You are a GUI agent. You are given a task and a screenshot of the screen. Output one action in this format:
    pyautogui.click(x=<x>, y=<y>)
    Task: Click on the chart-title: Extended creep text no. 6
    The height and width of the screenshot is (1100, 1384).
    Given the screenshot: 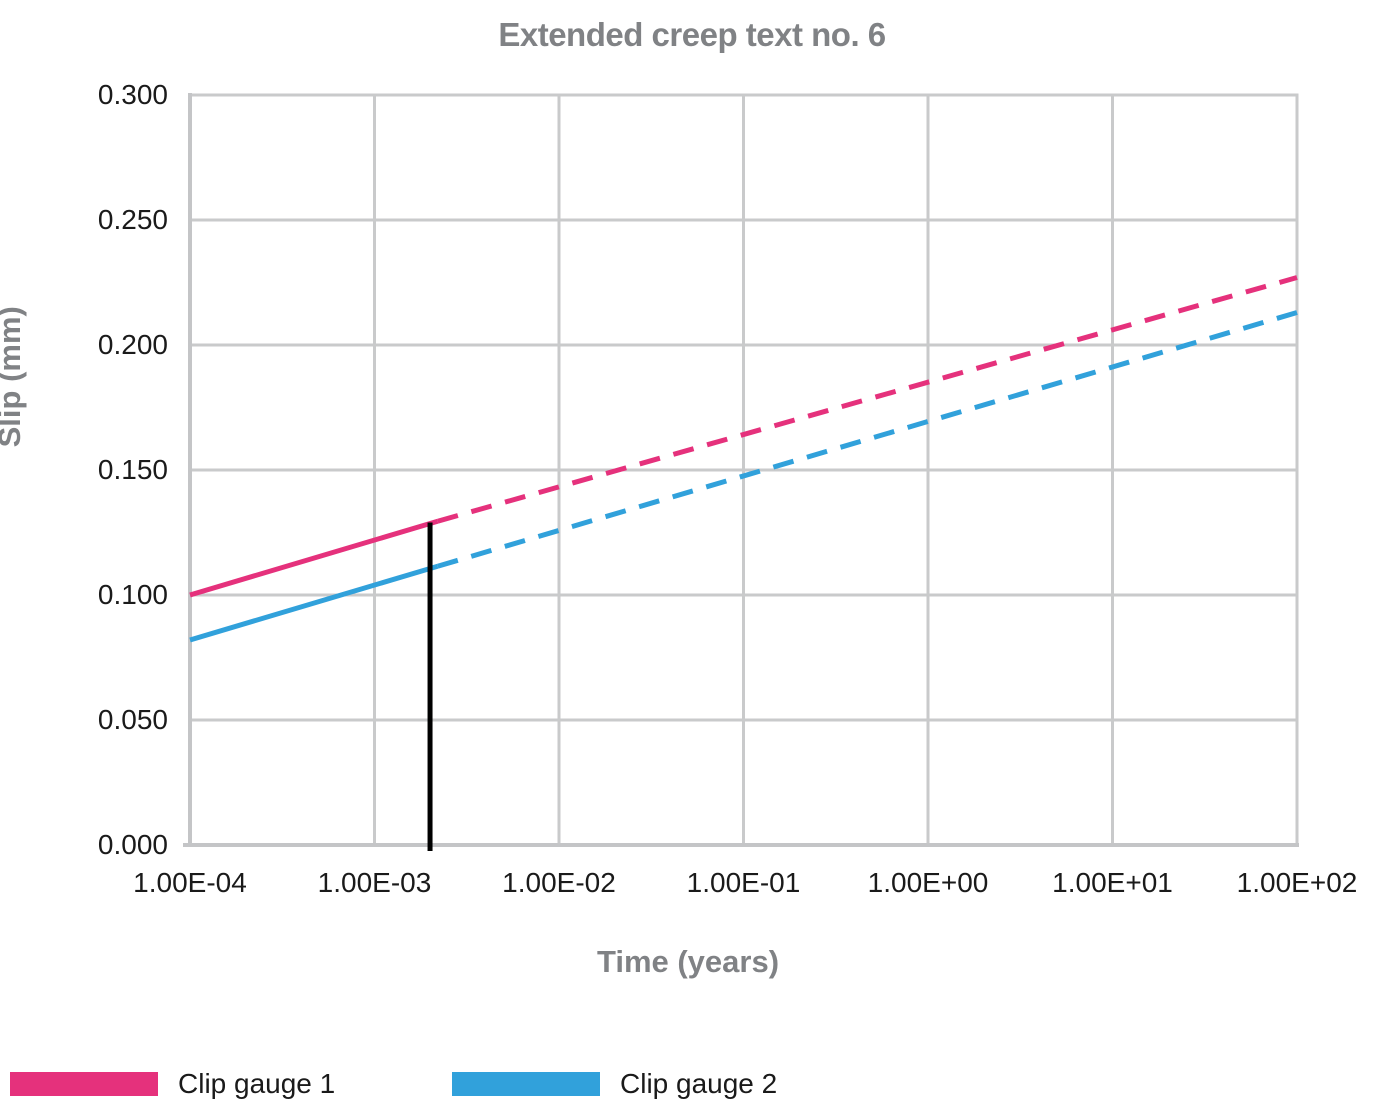 What is the action you would take?
    pyautogui.click(x=692, y=34)
    